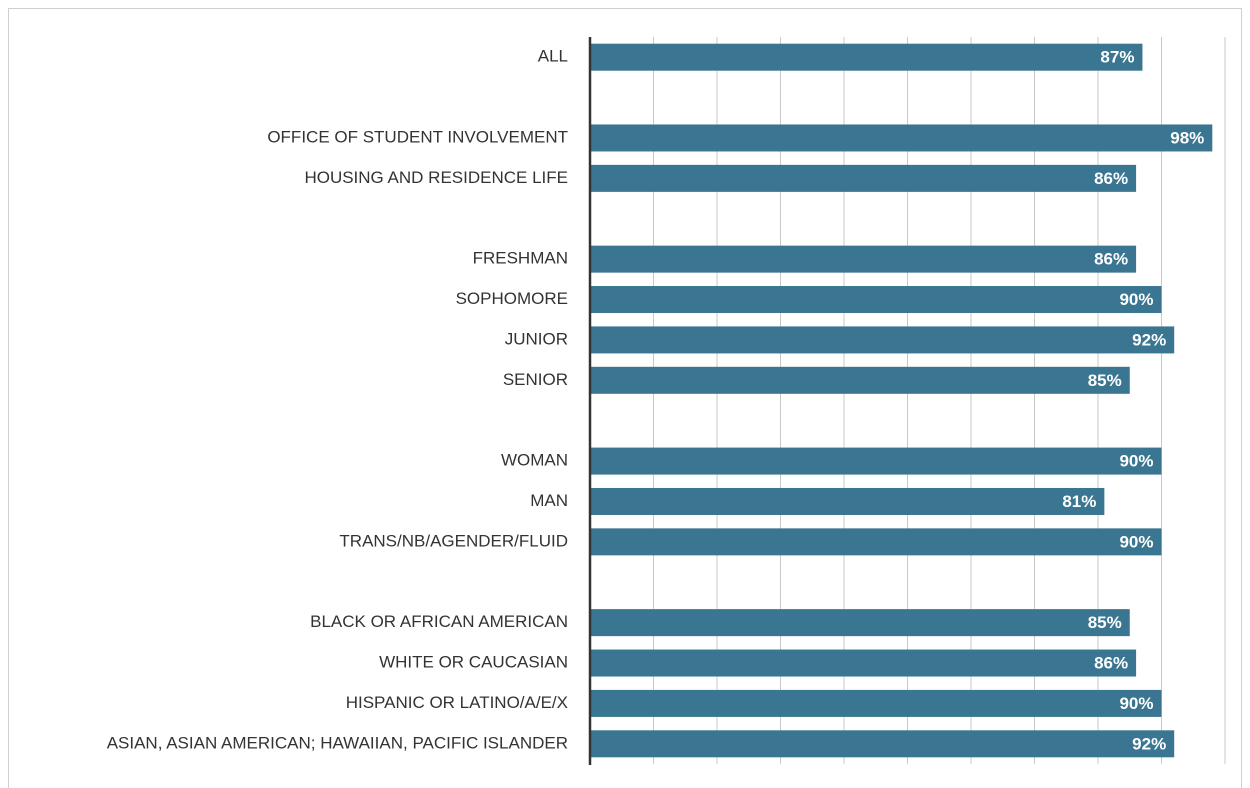 The image size is (1250, 788). What do you see at coordinates (553, 56) in the screenshot?
I see `y-tick-label: ALL` at bounding box center [553, 56].